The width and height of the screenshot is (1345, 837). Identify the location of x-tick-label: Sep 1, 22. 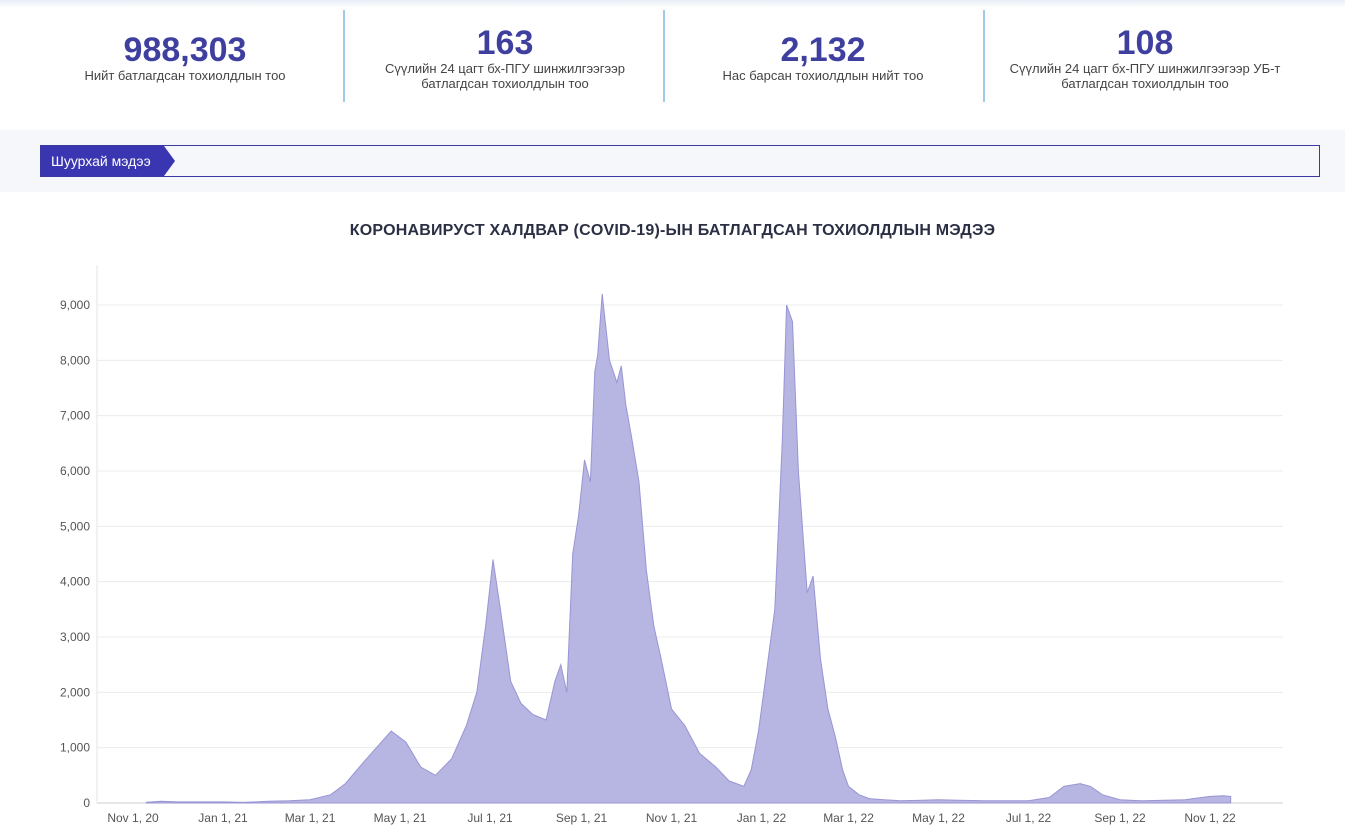
(1120, 818).